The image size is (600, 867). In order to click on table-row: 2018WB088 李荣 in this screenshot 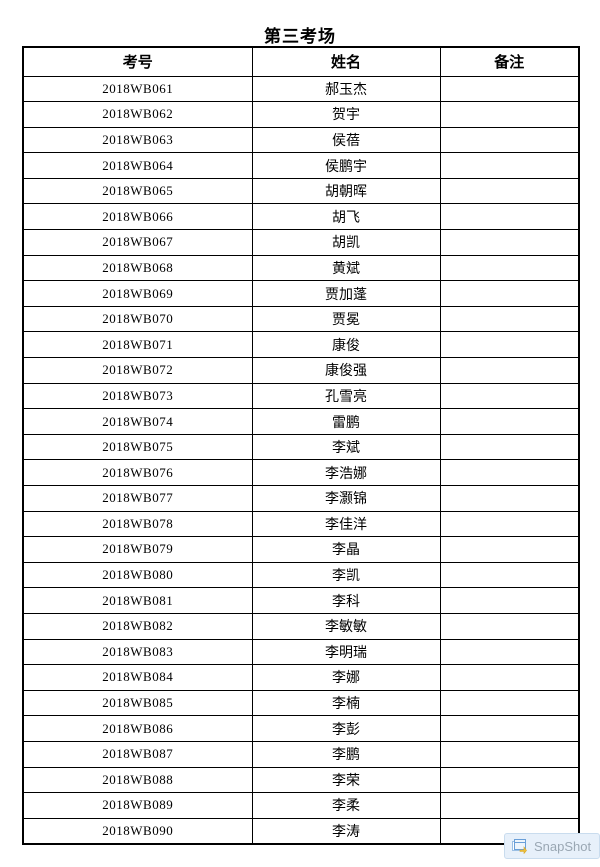, I will do `click(301, 780)`.